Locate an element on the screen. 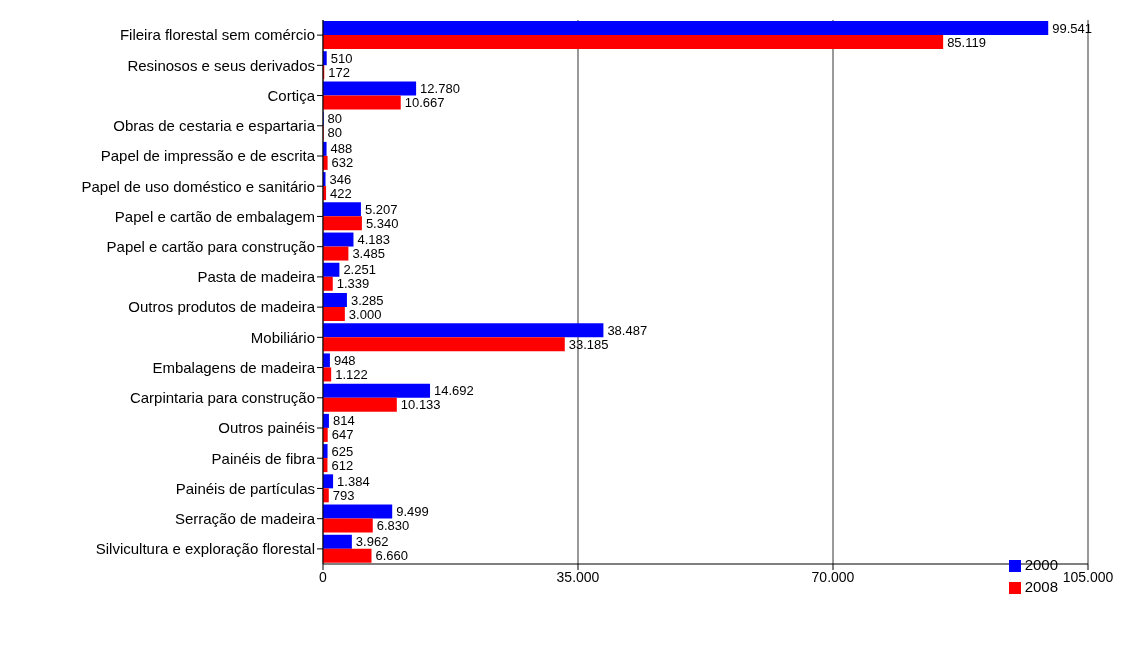 The width and height of the screenshot is (1128, 662). data-label: 12.780 is located at coordinates (440, 88).